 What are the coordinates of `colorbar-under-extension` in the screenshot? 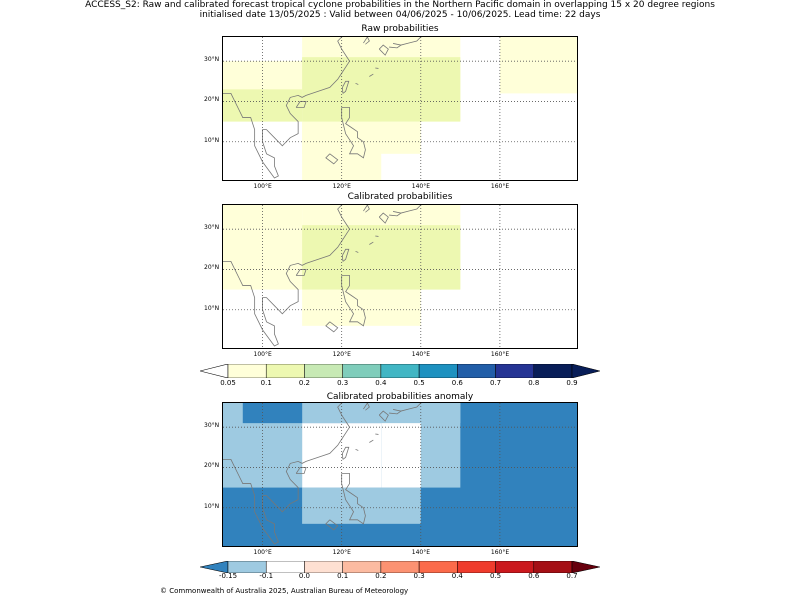 It's located at (214, 371).